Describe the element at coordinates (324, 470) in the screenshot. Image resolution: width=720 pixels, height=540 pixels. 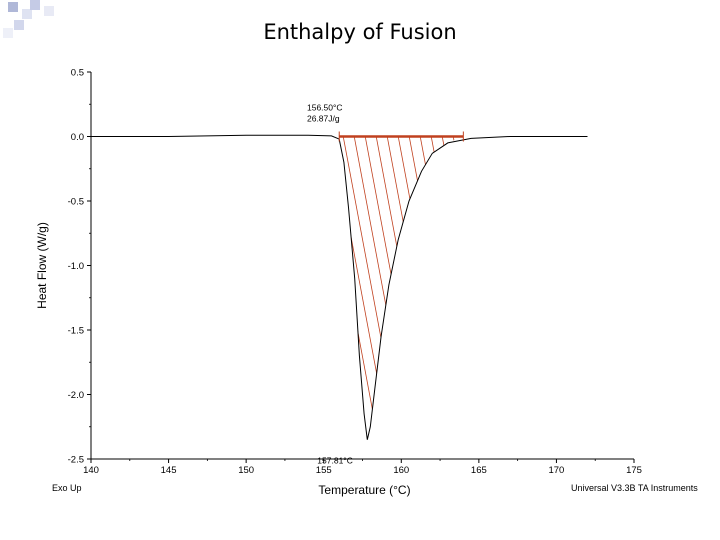
I see `x-tick-label: 155` at that location.